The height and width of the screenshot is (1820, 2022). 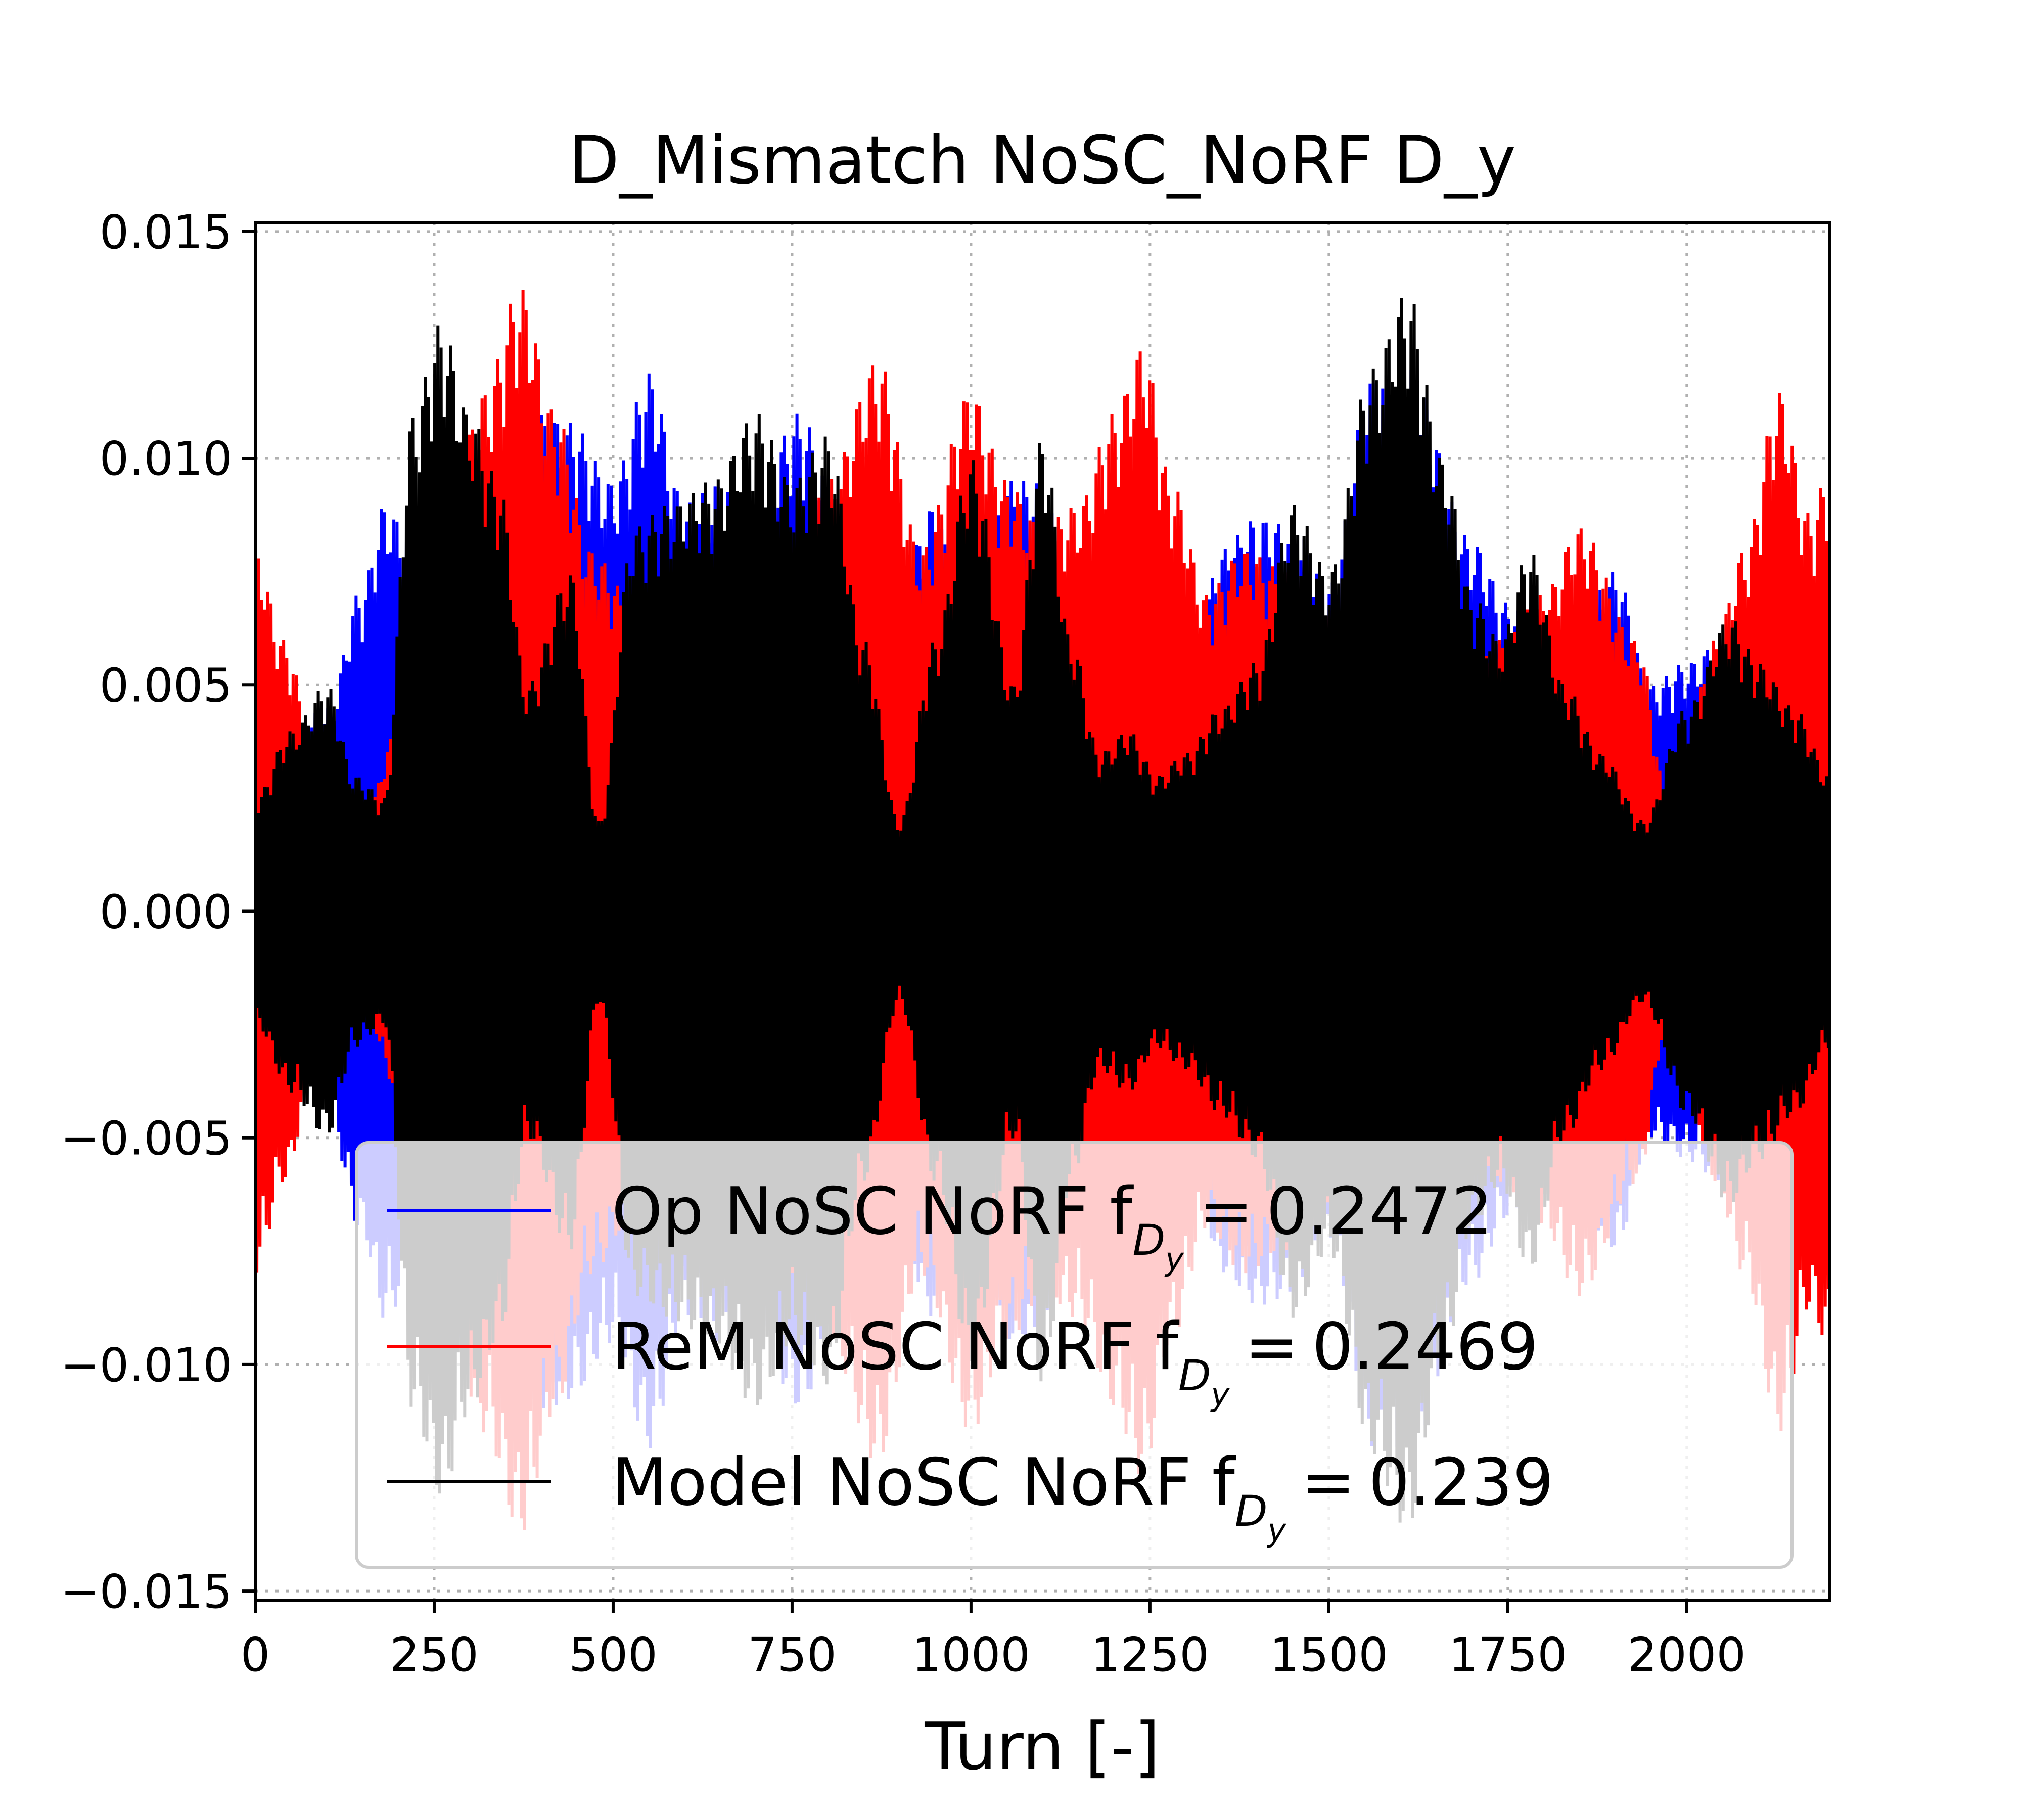 I want to click on y-tick-label: 0.015, so click(x=166, y=232).